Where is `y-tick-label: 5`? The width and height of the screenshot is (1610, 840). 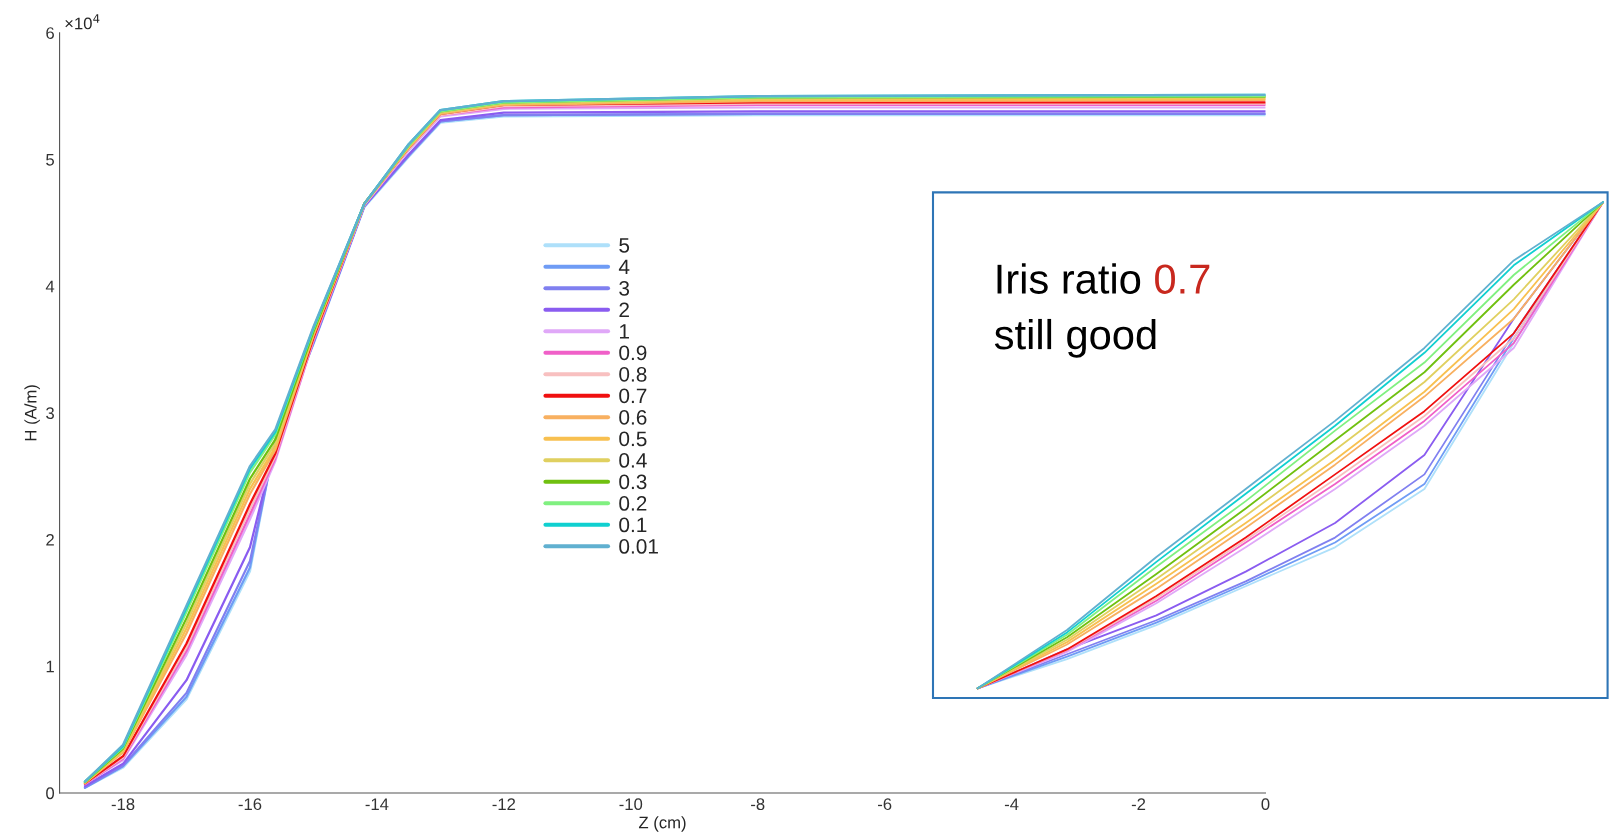 y-tick-label: 5 is located at coordinates (50, 160).